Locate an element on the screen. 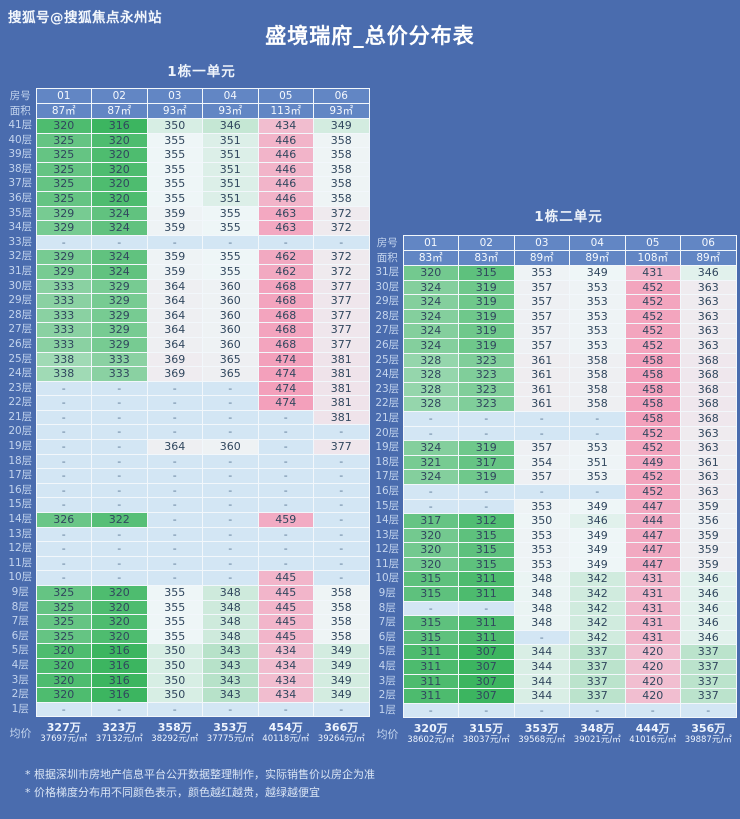 Image resolution: width=740 pixels, height=819 pixels. area-cell: 93㎡ is located at coordinates (230, 111).